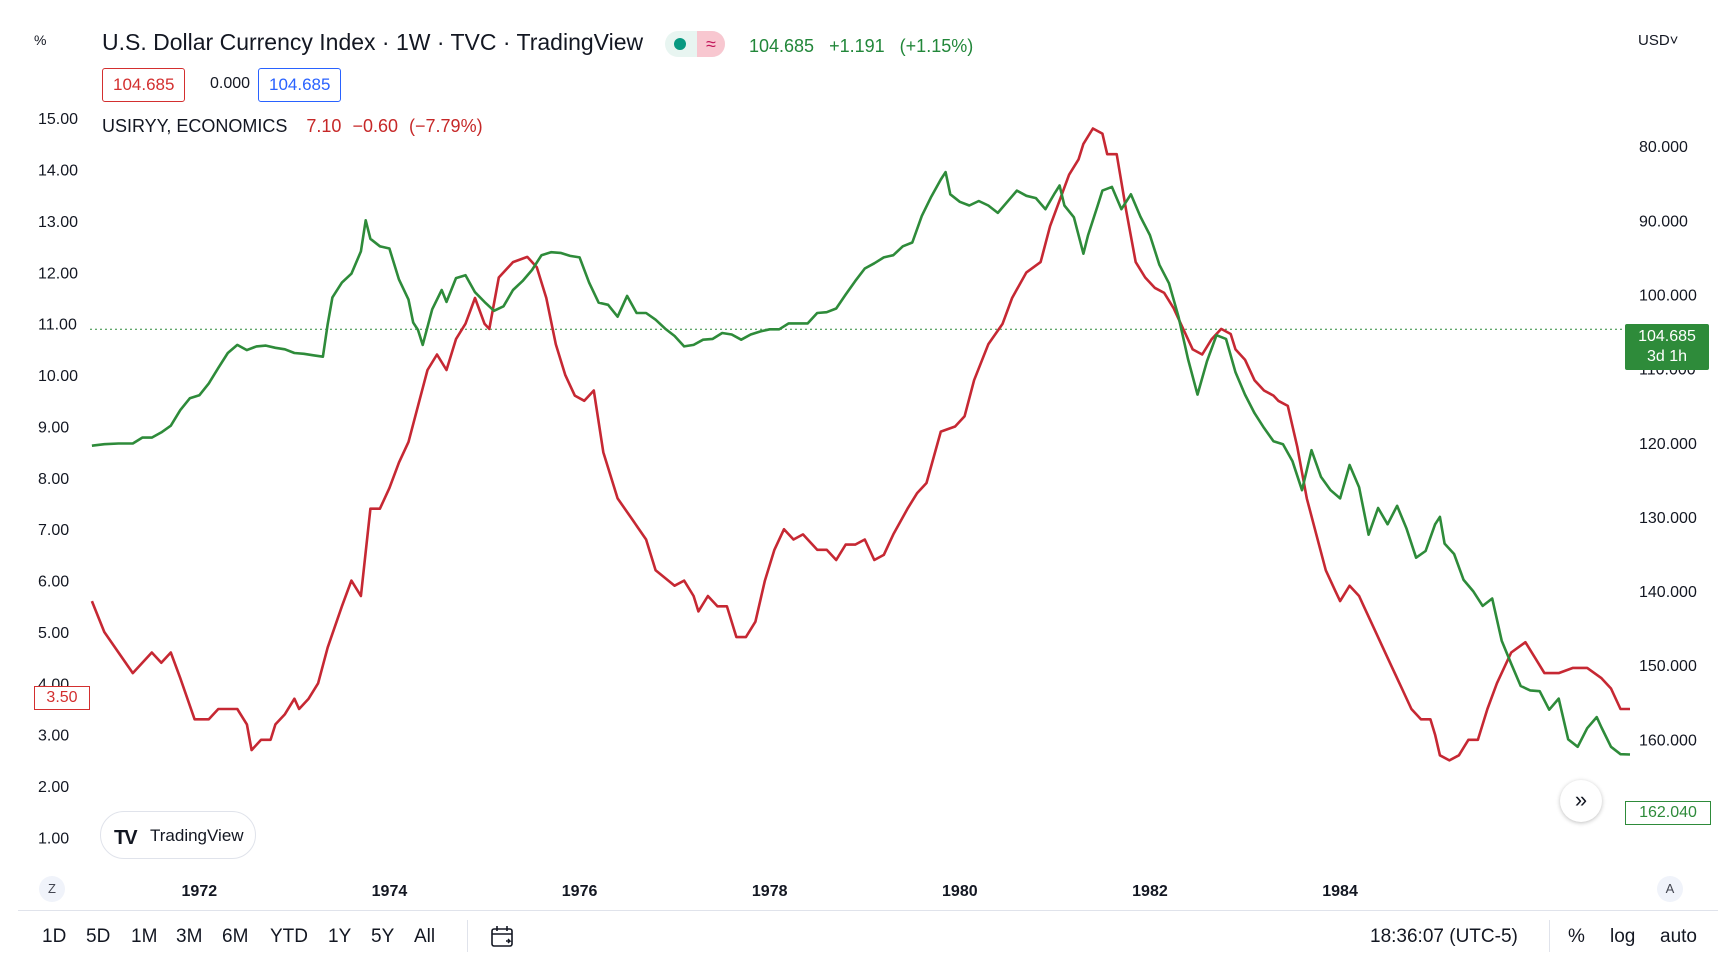  Describe the element at coordinates (1678, 936) in the screenshot. I see `auto-scale-toggle: auto` at that location.